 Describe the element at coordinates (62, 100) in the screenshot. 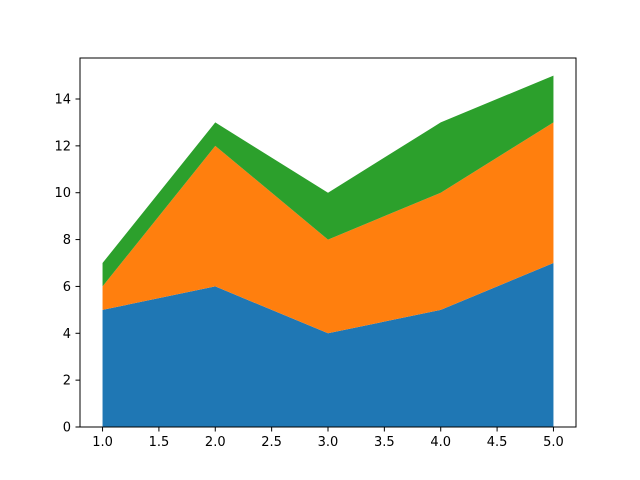

I see `y-tick-label: 14` at that location.